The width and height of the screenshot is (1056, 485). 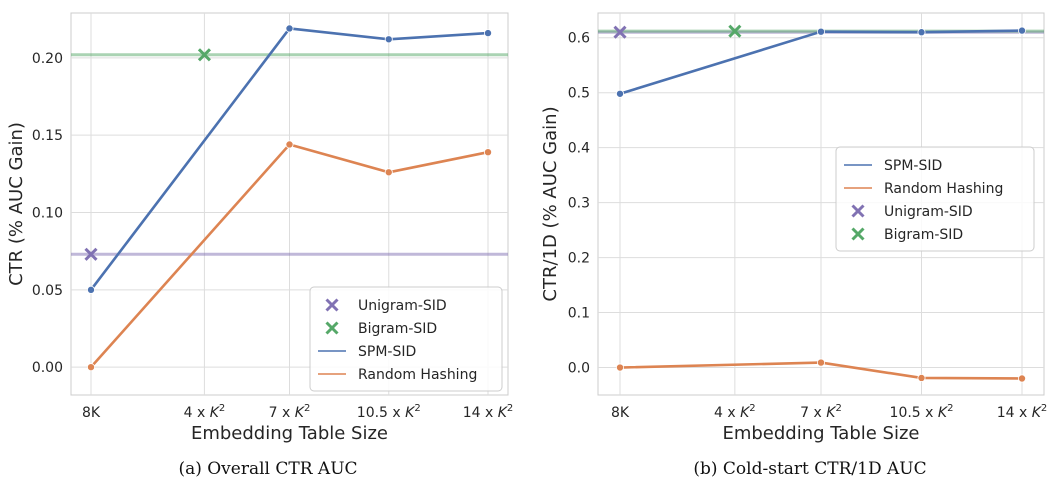 I want to click on series-line-spm-sid, so click(x=821, y=62).